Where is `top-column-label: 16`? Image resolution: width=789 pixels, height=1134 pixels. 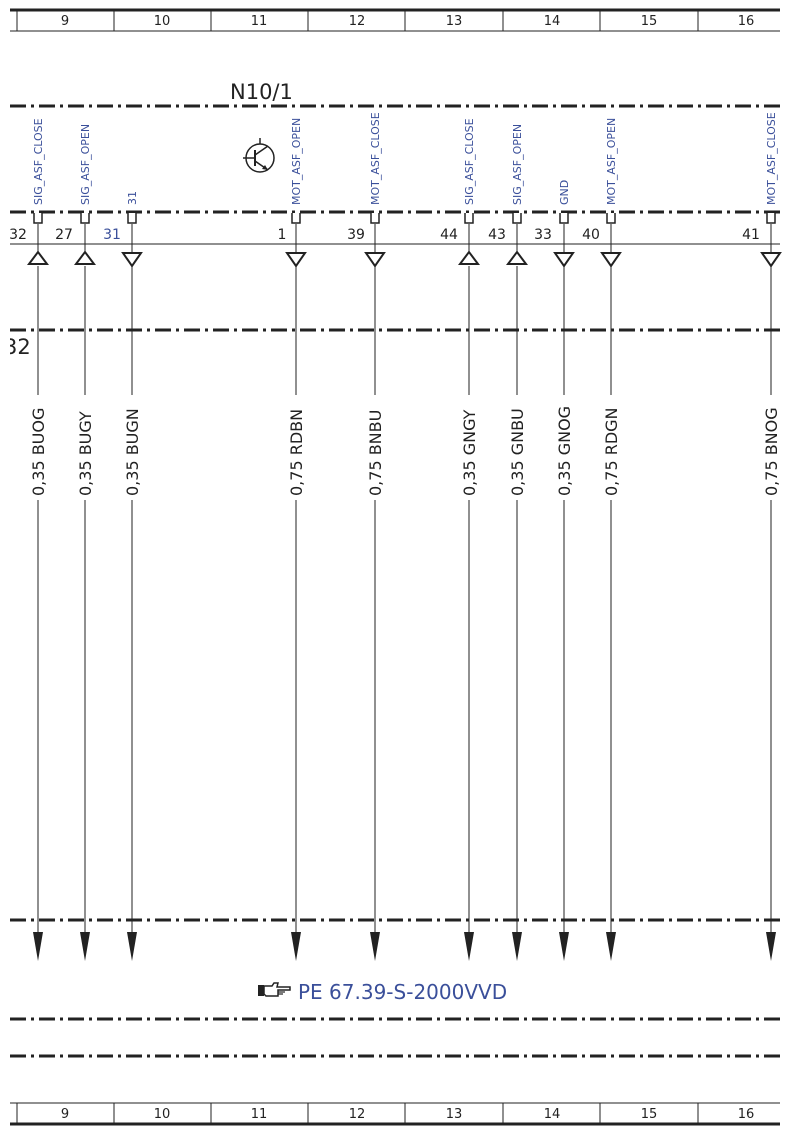
top-column-label: 16 is located at coordinates (746, 21).